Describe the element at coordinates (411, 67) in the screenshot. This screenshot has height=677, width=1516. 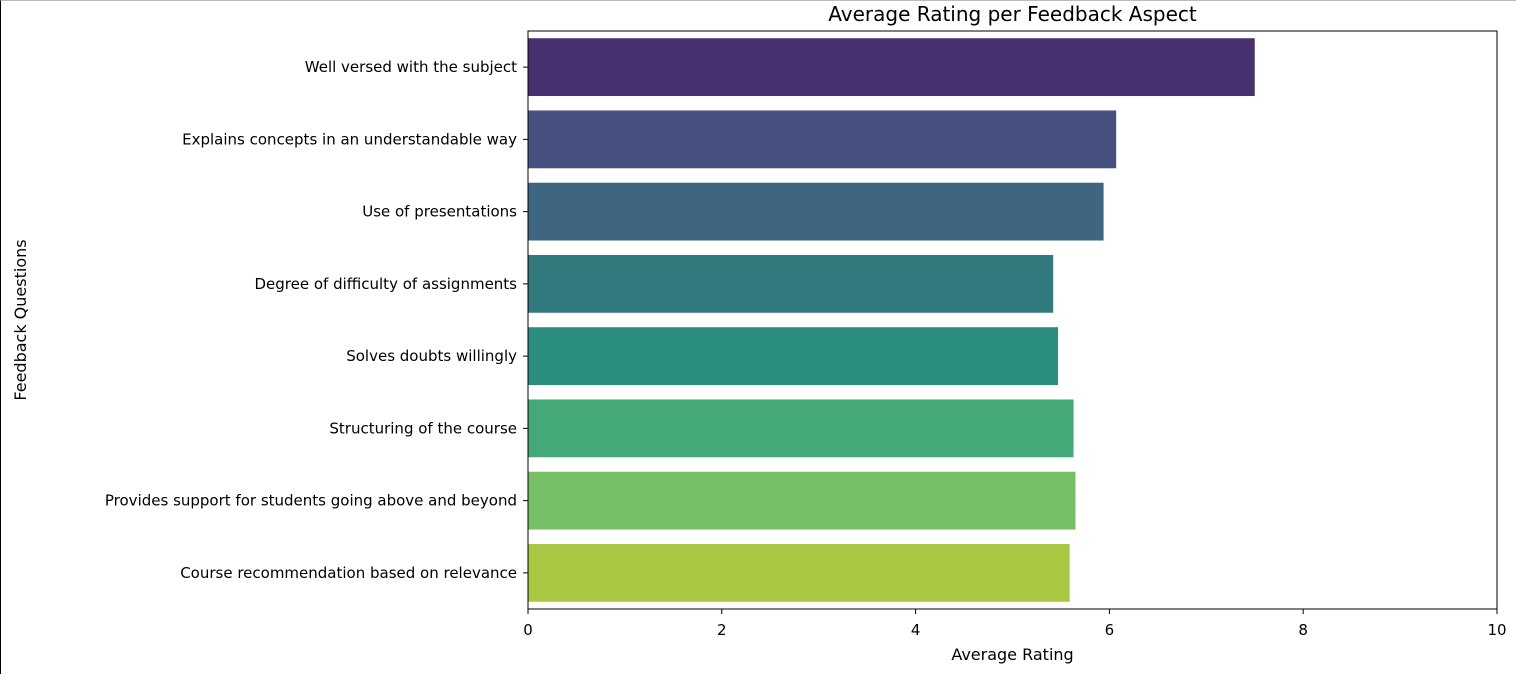
I see `y-tick-label: Well versed with the subject` at that location.